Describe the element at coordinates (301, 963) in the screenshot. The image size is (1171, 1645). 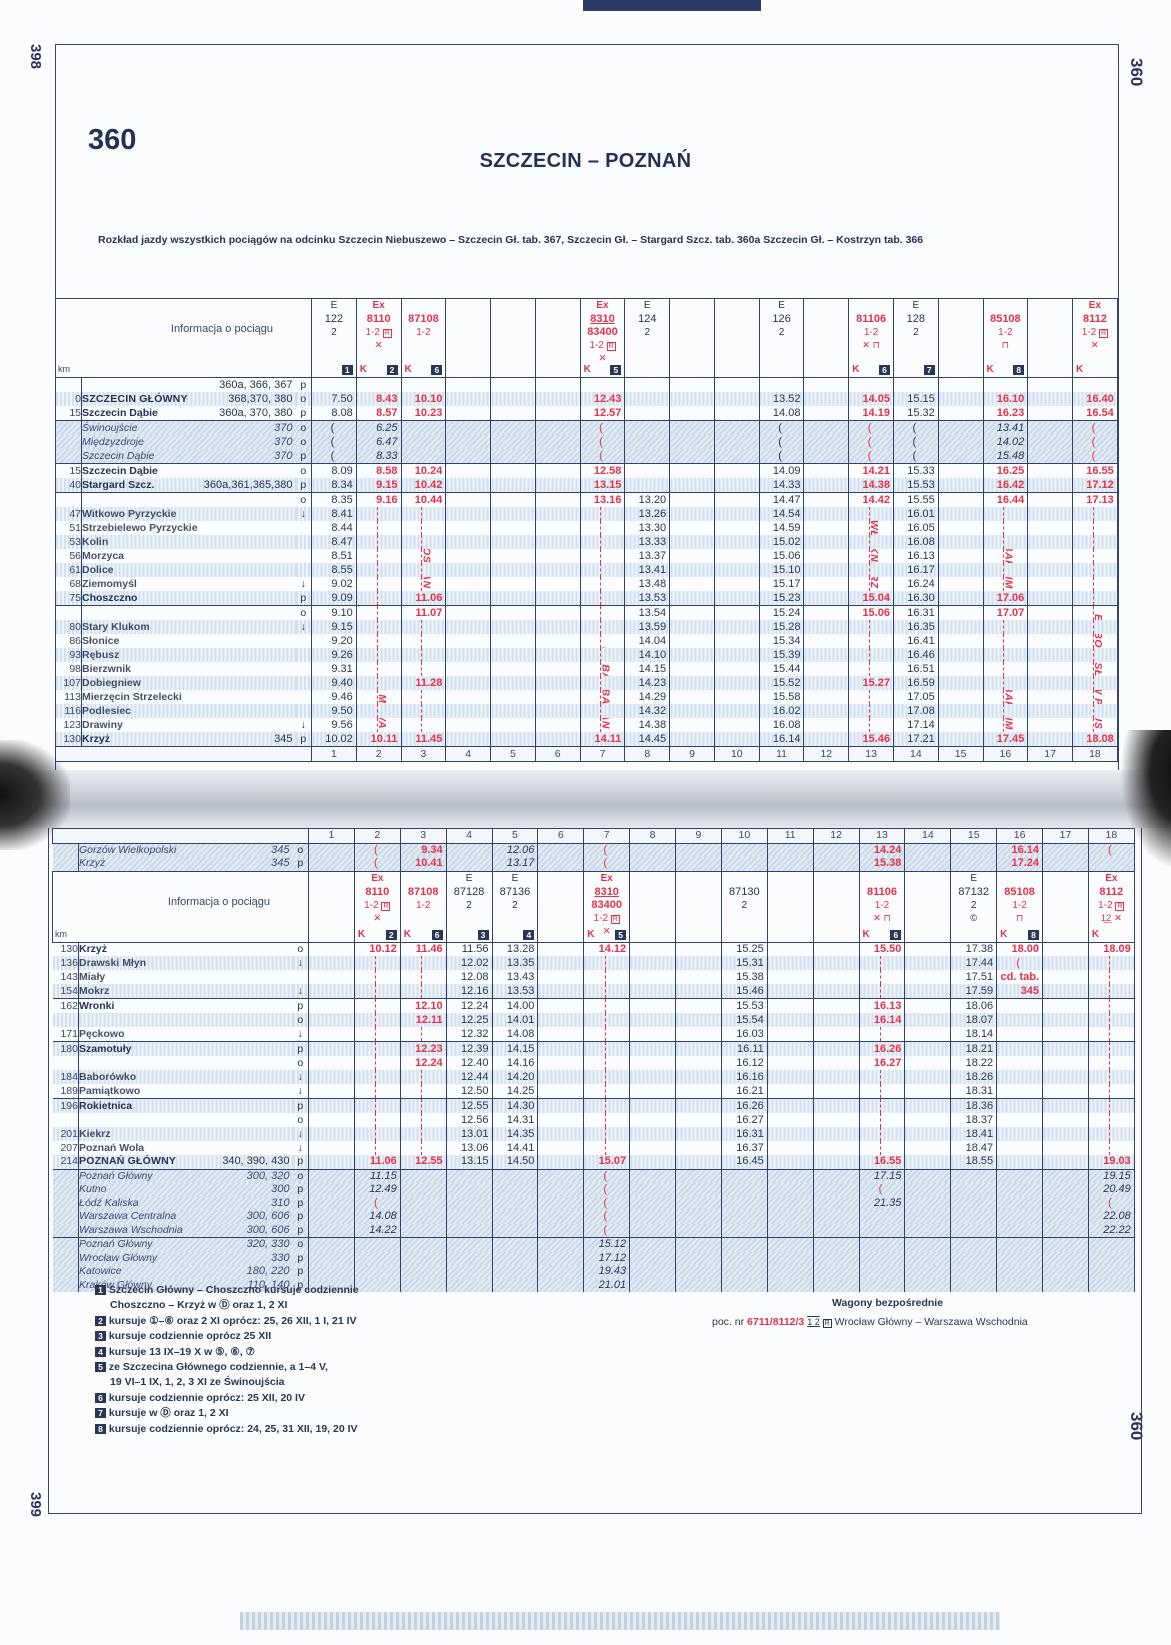
I see `arrival-departure-marker: ↓` at that location.